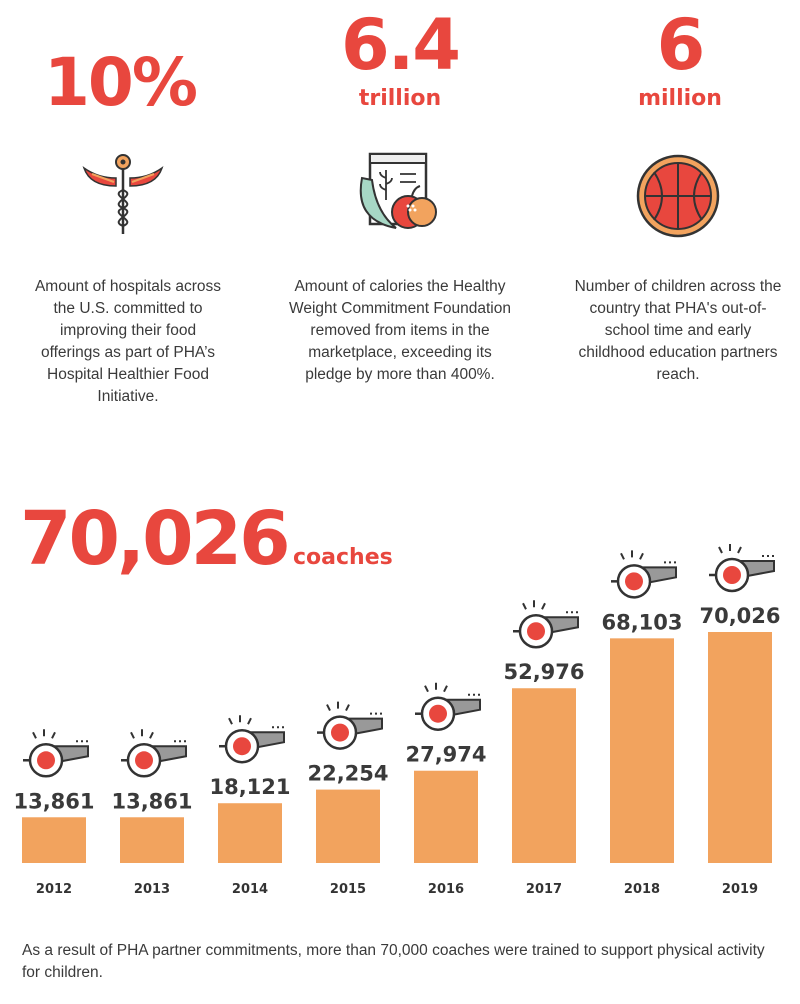 This screenshot has height=1004, width=800. What do you see at coordinates (544, 775) in the screenshot?
I see `bar-2017` at bounding box center [544, 775].